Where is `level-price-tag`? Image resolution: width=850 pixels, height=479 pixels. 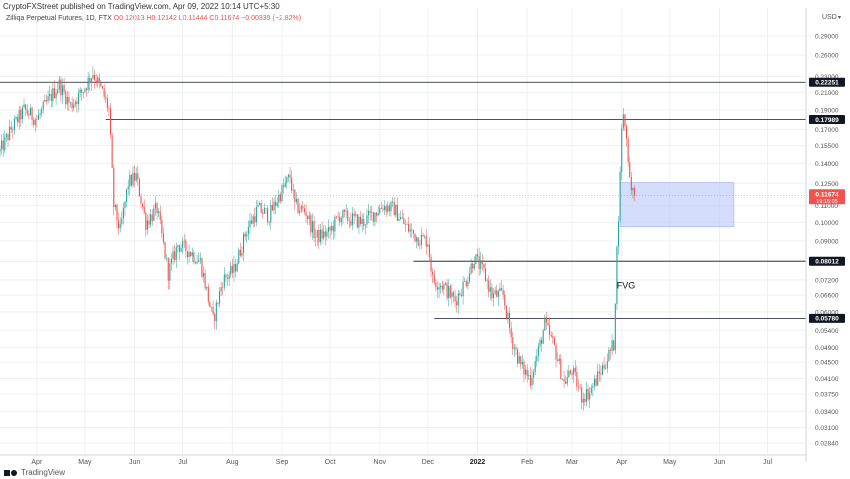 level-price-tag is located at coordinates (827, 318).